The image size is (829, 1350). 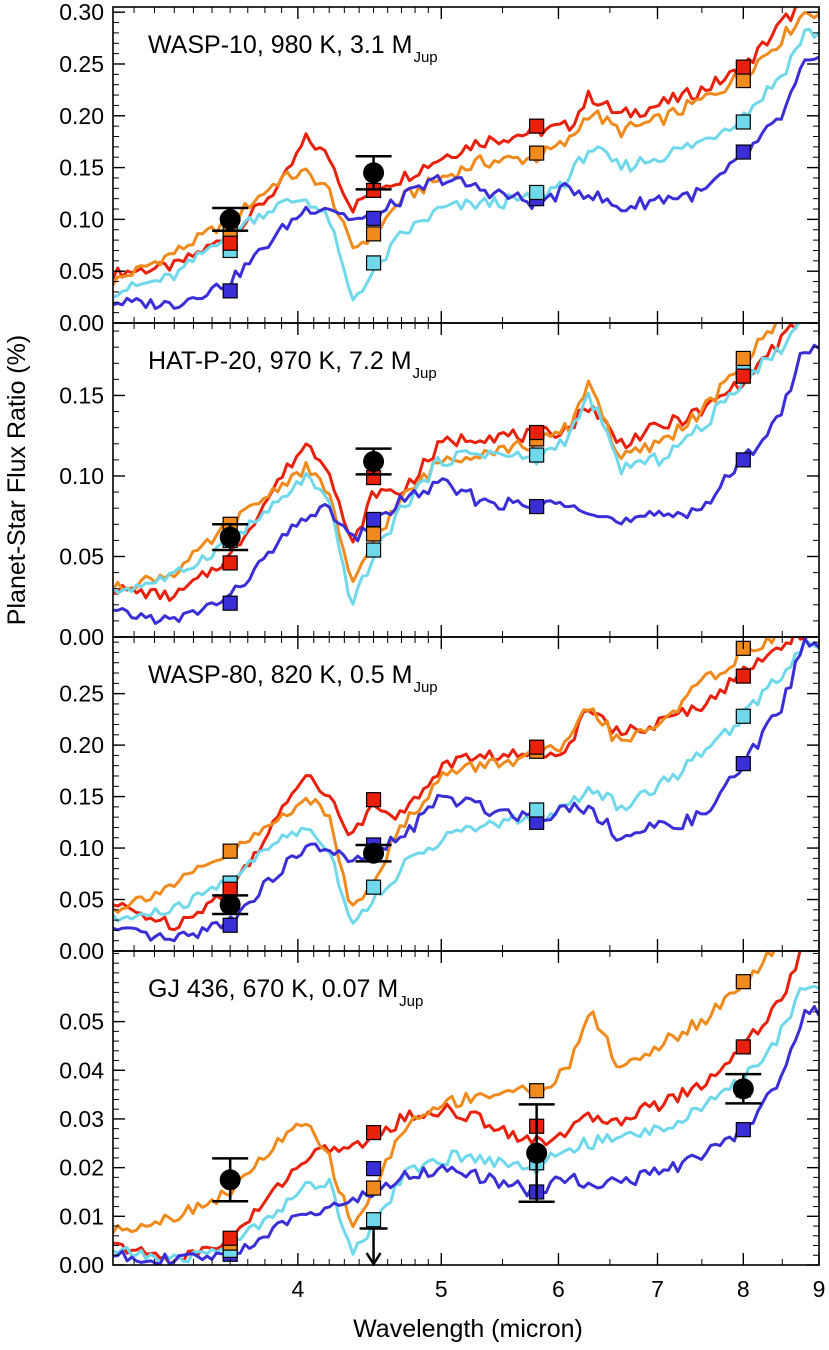 What do you see at coordinates (297, 1289) in the screenshot?
I see `x-tick-label: 4` at bounding box center [297, 1289].